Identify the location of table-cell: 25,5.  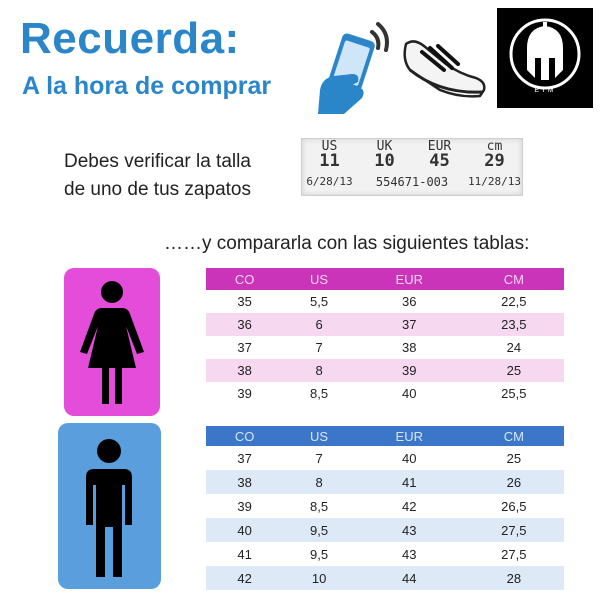
(514, 393).